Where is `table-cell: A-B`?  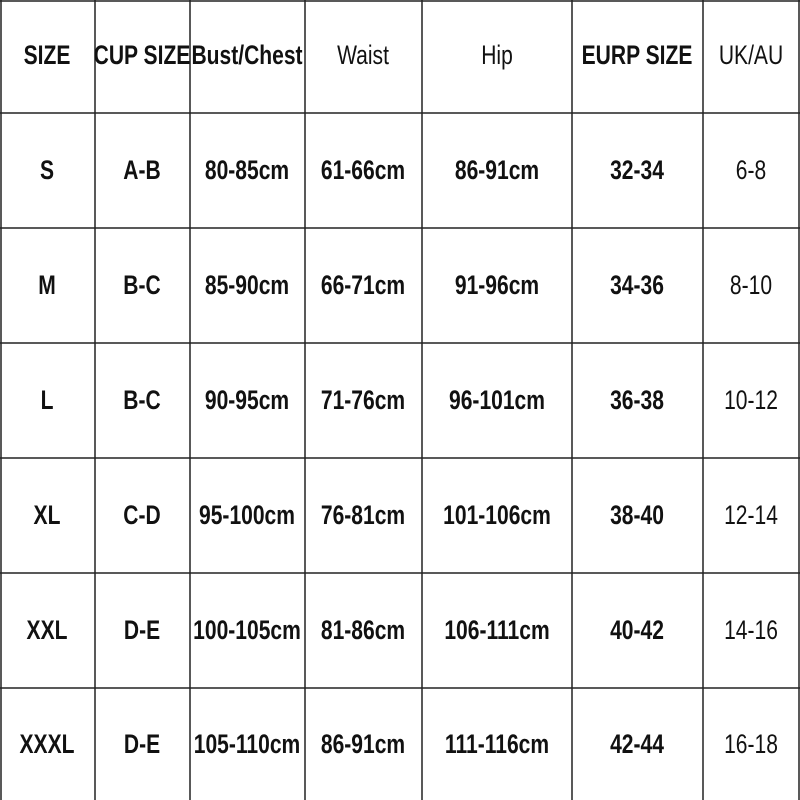 table-cell: A-B is located at coordinates (141, 171).